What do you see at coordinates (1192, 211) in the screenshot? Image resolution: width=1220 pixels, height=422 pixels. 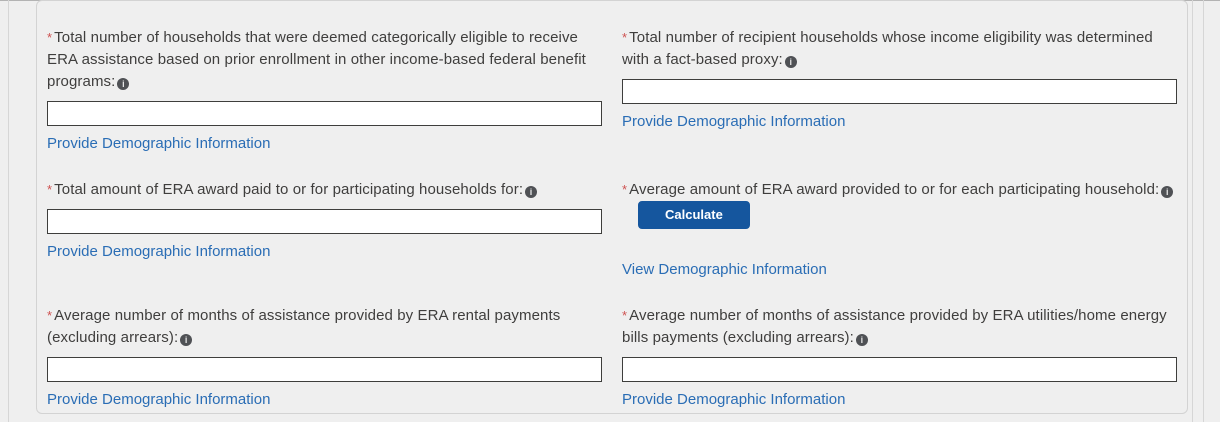 I see `right-divider-inner` at bounding box center [1192, 211].